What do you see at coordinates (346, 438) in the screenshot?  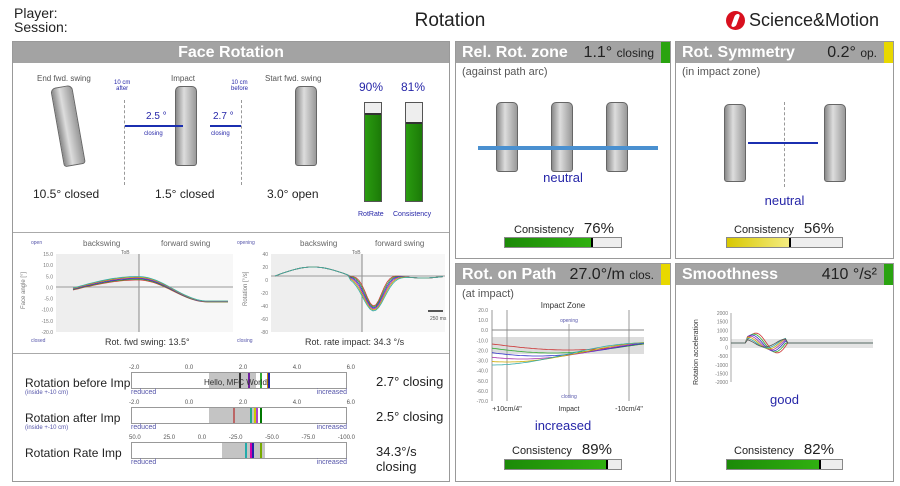 I see `tick-label: -100.0` at bounding box center [346, 438].